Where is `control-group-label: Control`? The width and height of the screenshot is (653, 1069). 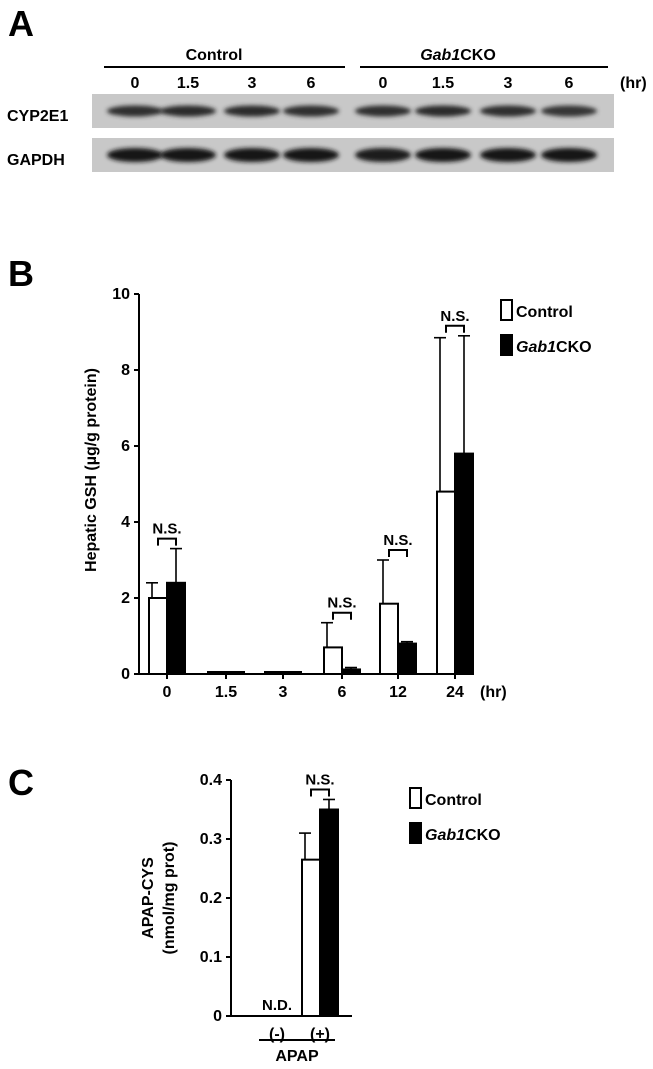 control-group-label: Control is located at coordinates (214, 55).